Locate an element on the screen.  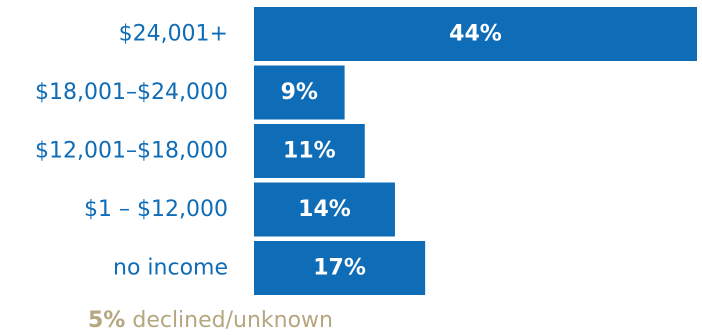
category-label-2: $12,001–$18,000 is located at coordinates (131, 151).